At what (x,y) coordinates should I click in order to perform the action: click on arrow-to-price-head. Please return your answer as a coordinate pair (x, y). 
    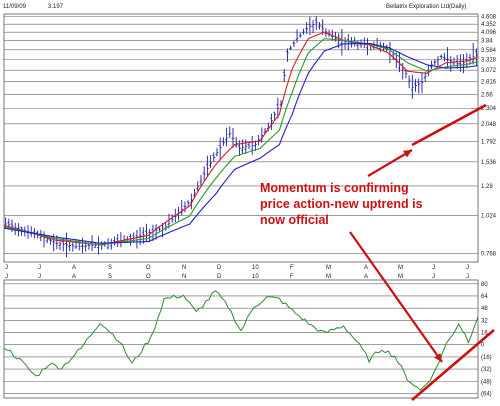
    Looking at the image, I should click on (407, 154).